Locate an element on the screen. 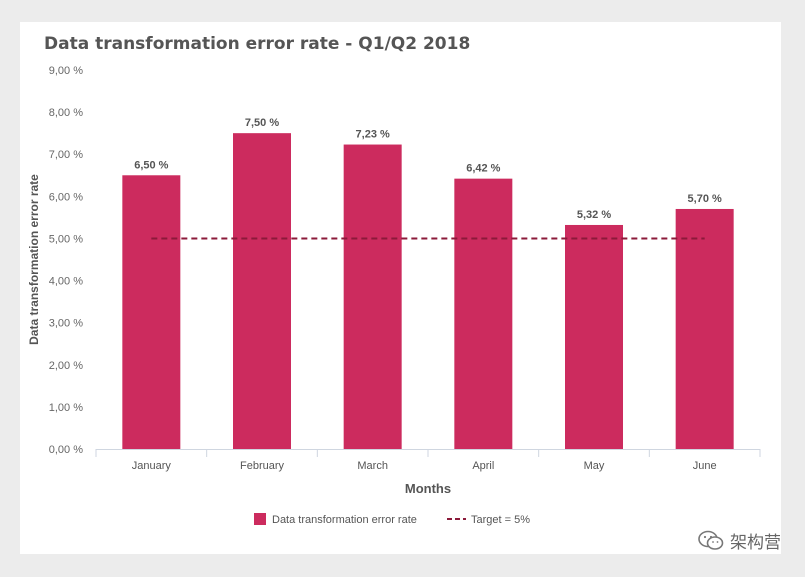 The height and width of the screenshot is (577, 805). bar-june is located at coordinates (704, 328).